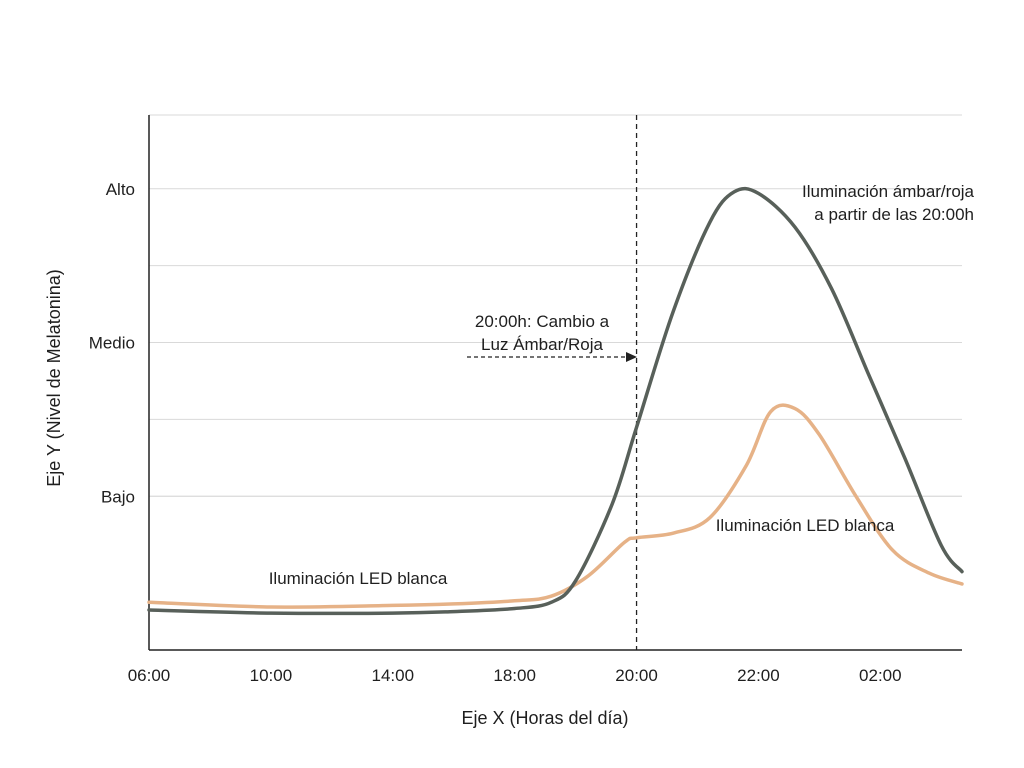 The image size is (1024, 768). I want to click on y-tick-label: Alto, so click(120, 189).